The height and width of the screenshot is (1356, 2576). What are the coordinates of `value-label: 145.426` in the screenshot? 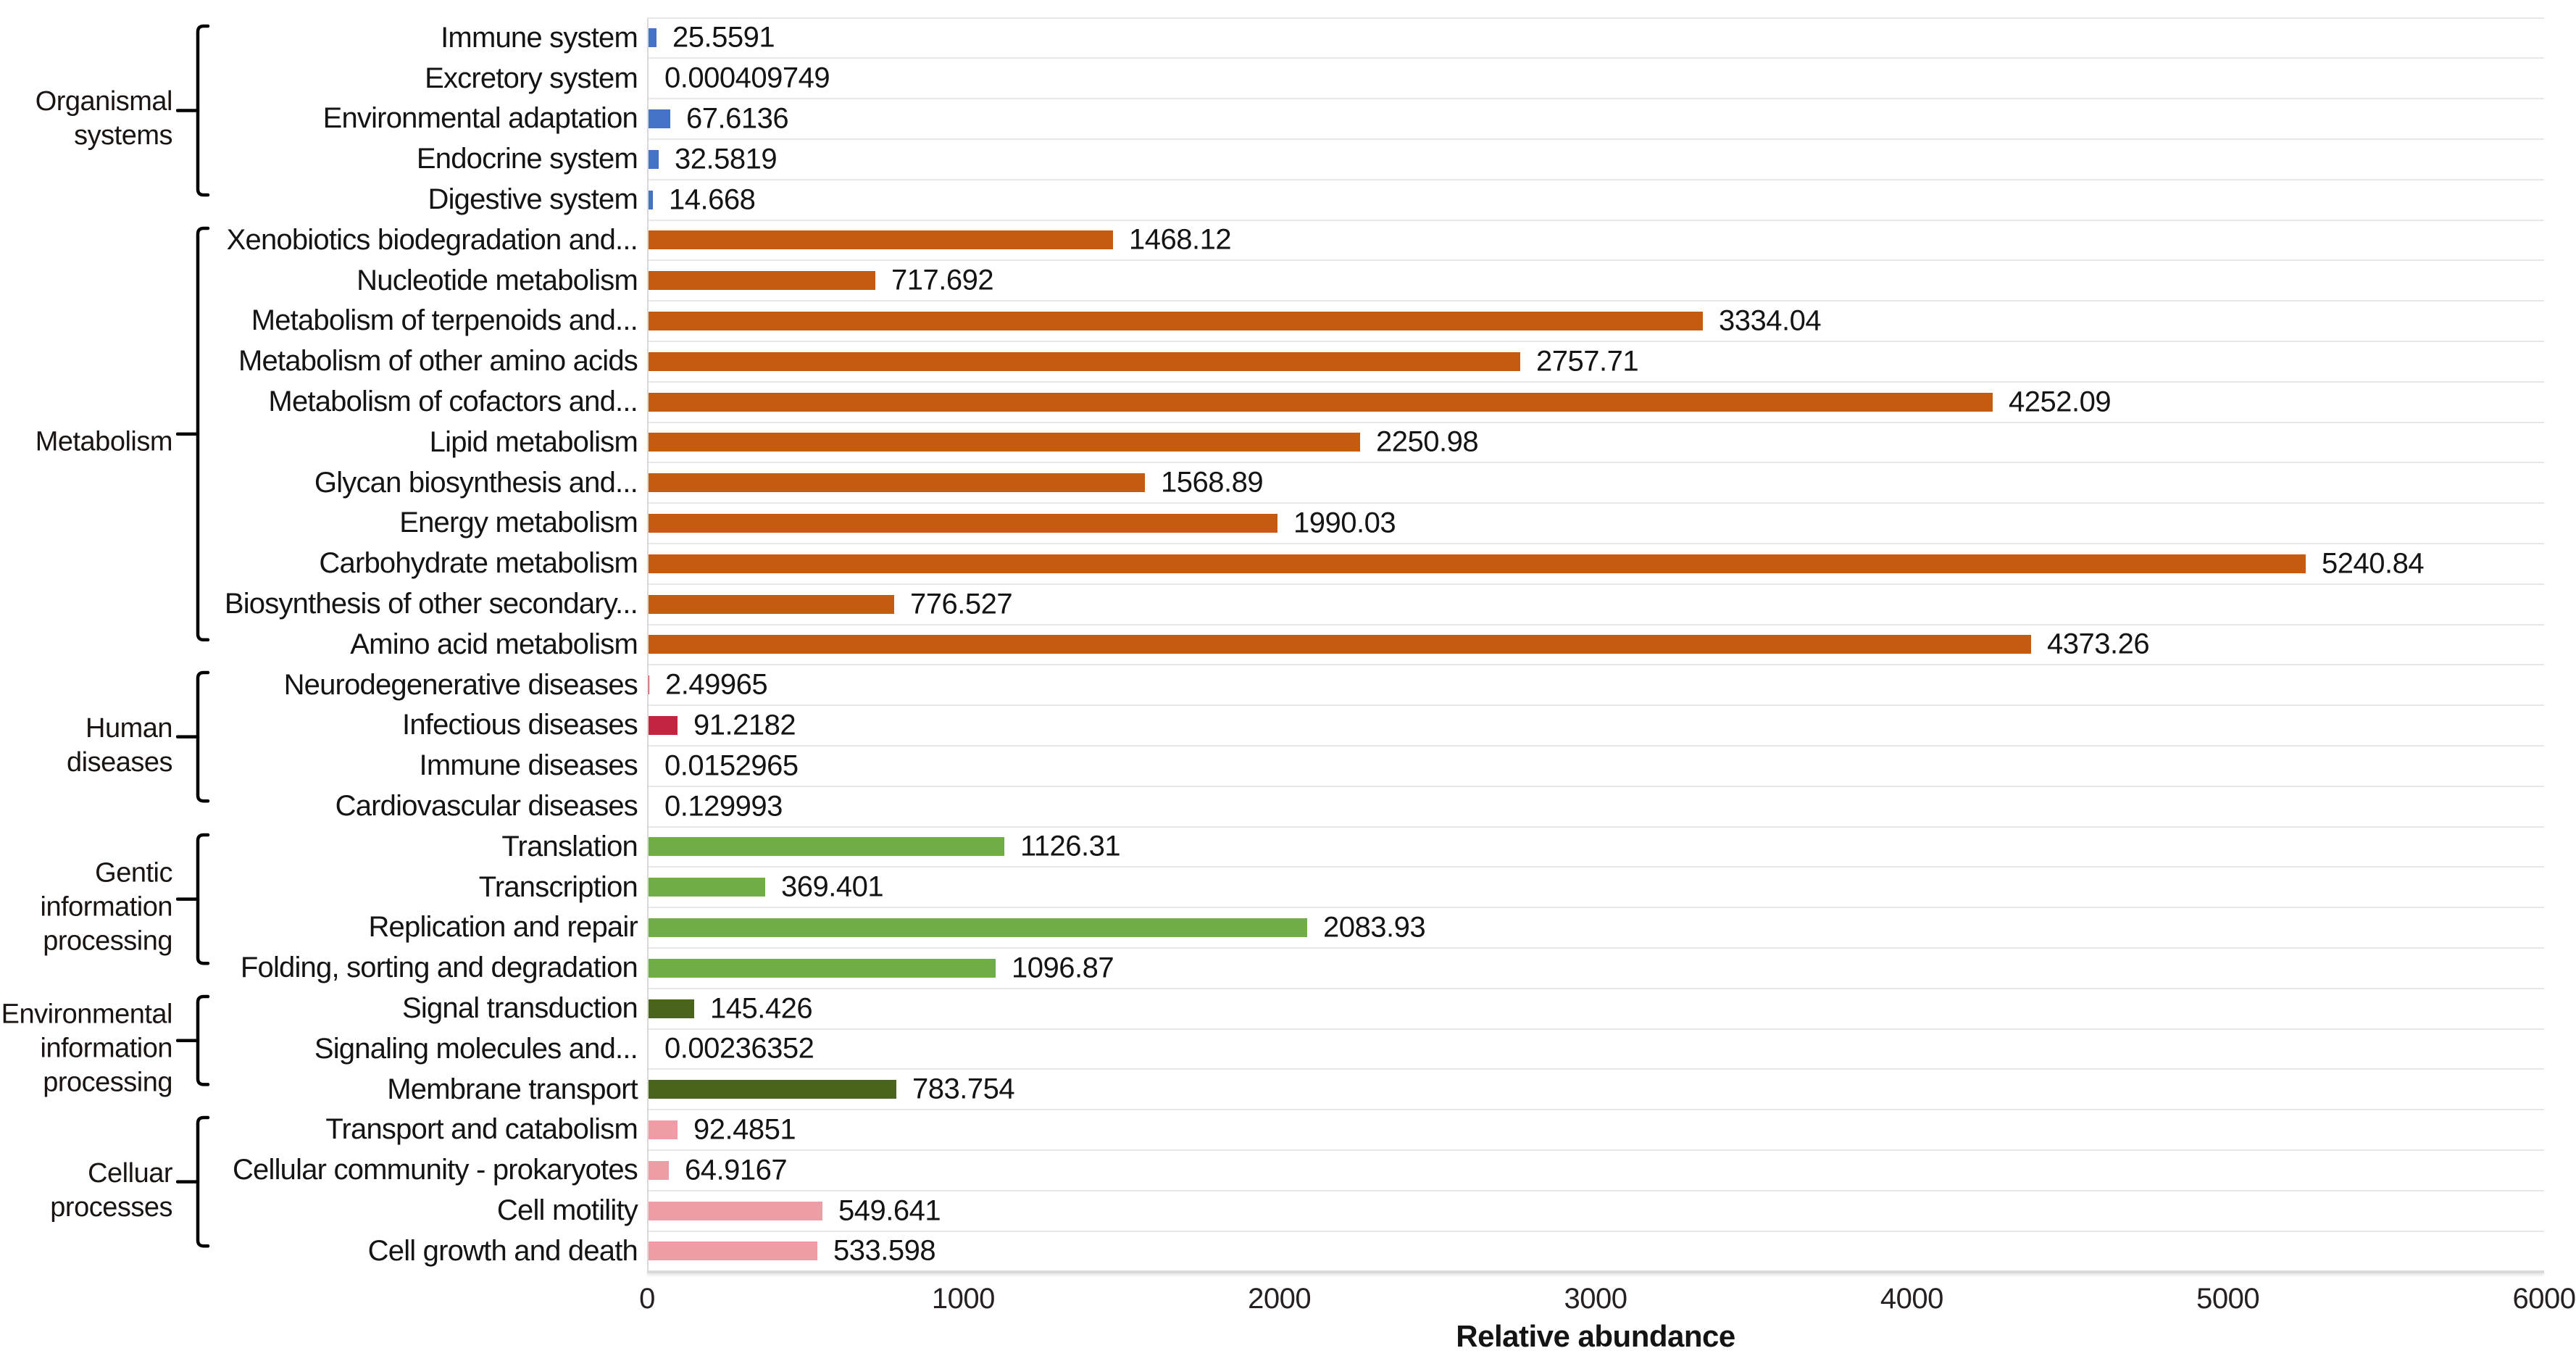 It's located at (761, 1009).